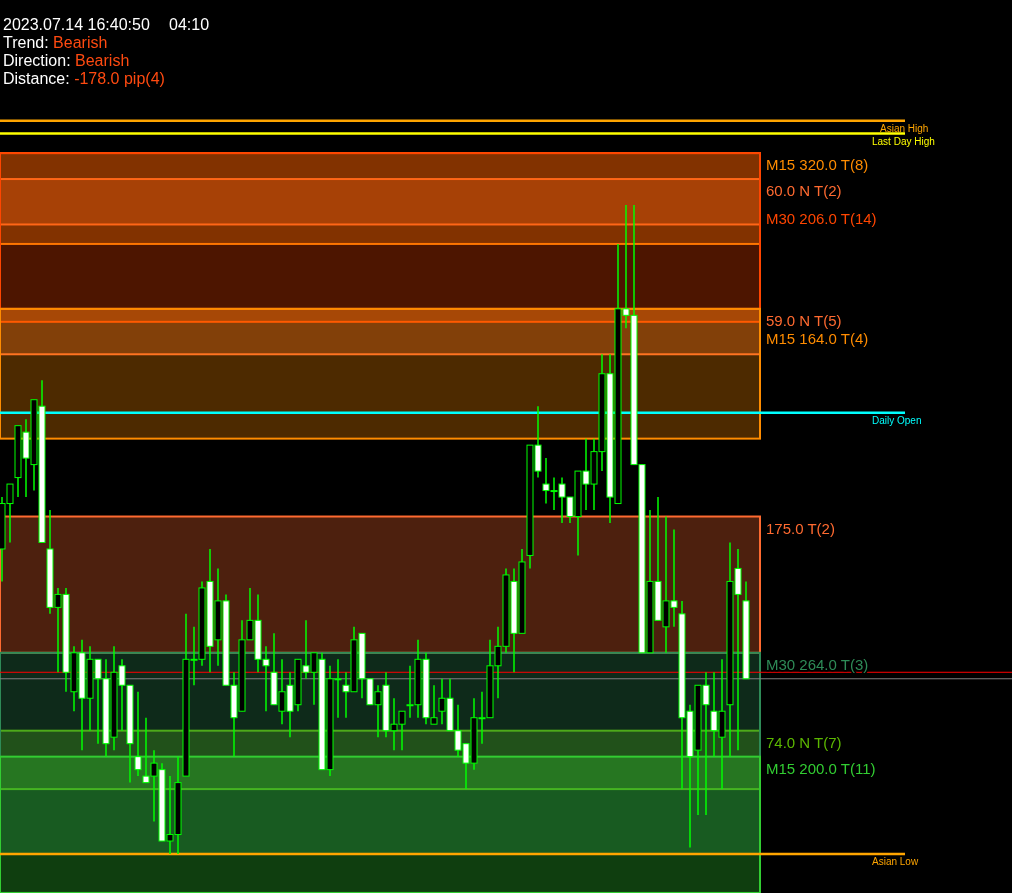 This screenshot has width=1012, height=893. Describe the element at coordinates (895, 861) in the screenshot. I see `ref-line-label: Asian Low` at that location.